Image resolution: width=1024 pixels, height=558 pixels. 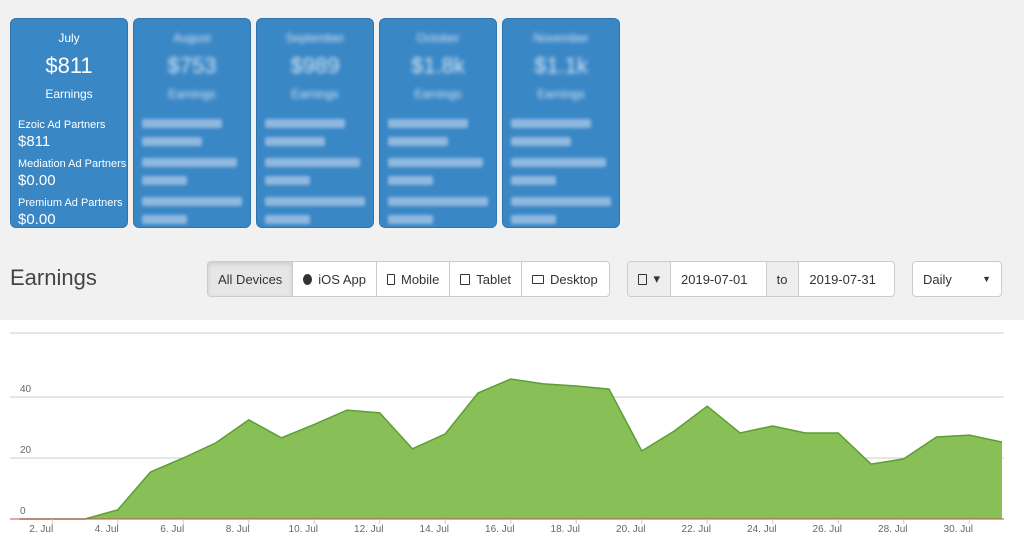 I want to click on x-tick-label: 12. Jul, so click(x=368, y=529).